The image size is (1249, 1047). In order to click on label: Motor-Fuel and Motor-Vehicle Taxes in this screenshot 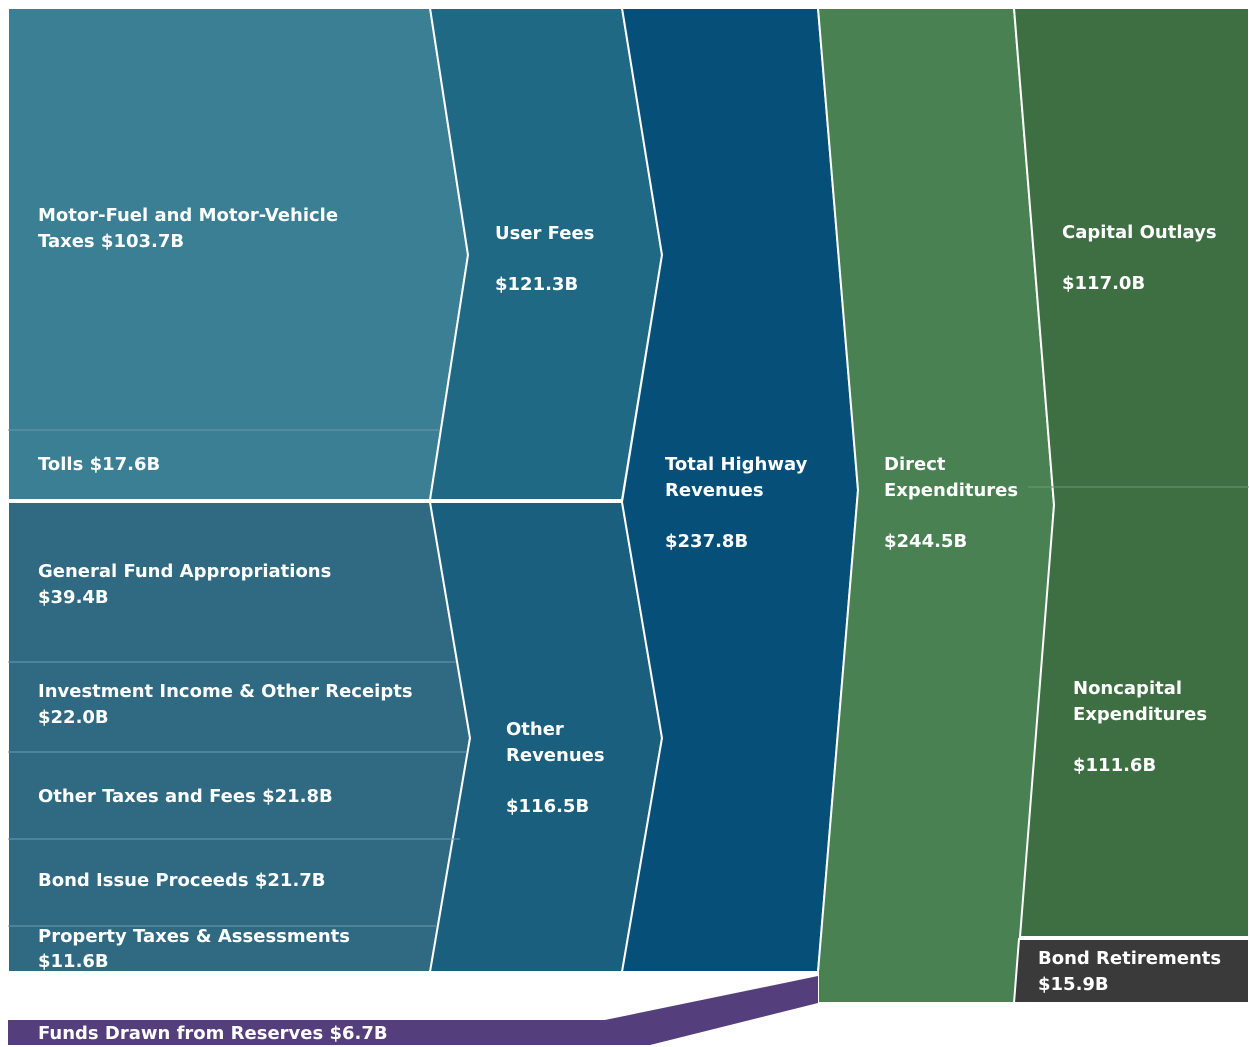, I will do `click(188, 228)`.